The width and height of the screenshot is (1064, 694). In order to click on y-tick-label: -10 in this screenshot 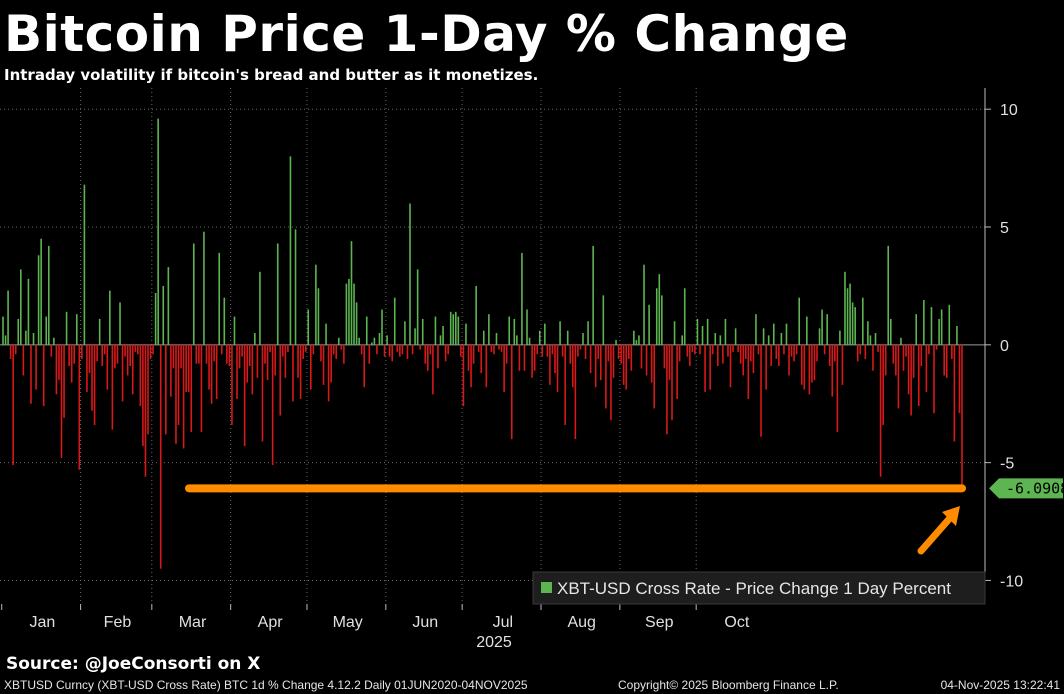, I will do `click(1011, 581)`.